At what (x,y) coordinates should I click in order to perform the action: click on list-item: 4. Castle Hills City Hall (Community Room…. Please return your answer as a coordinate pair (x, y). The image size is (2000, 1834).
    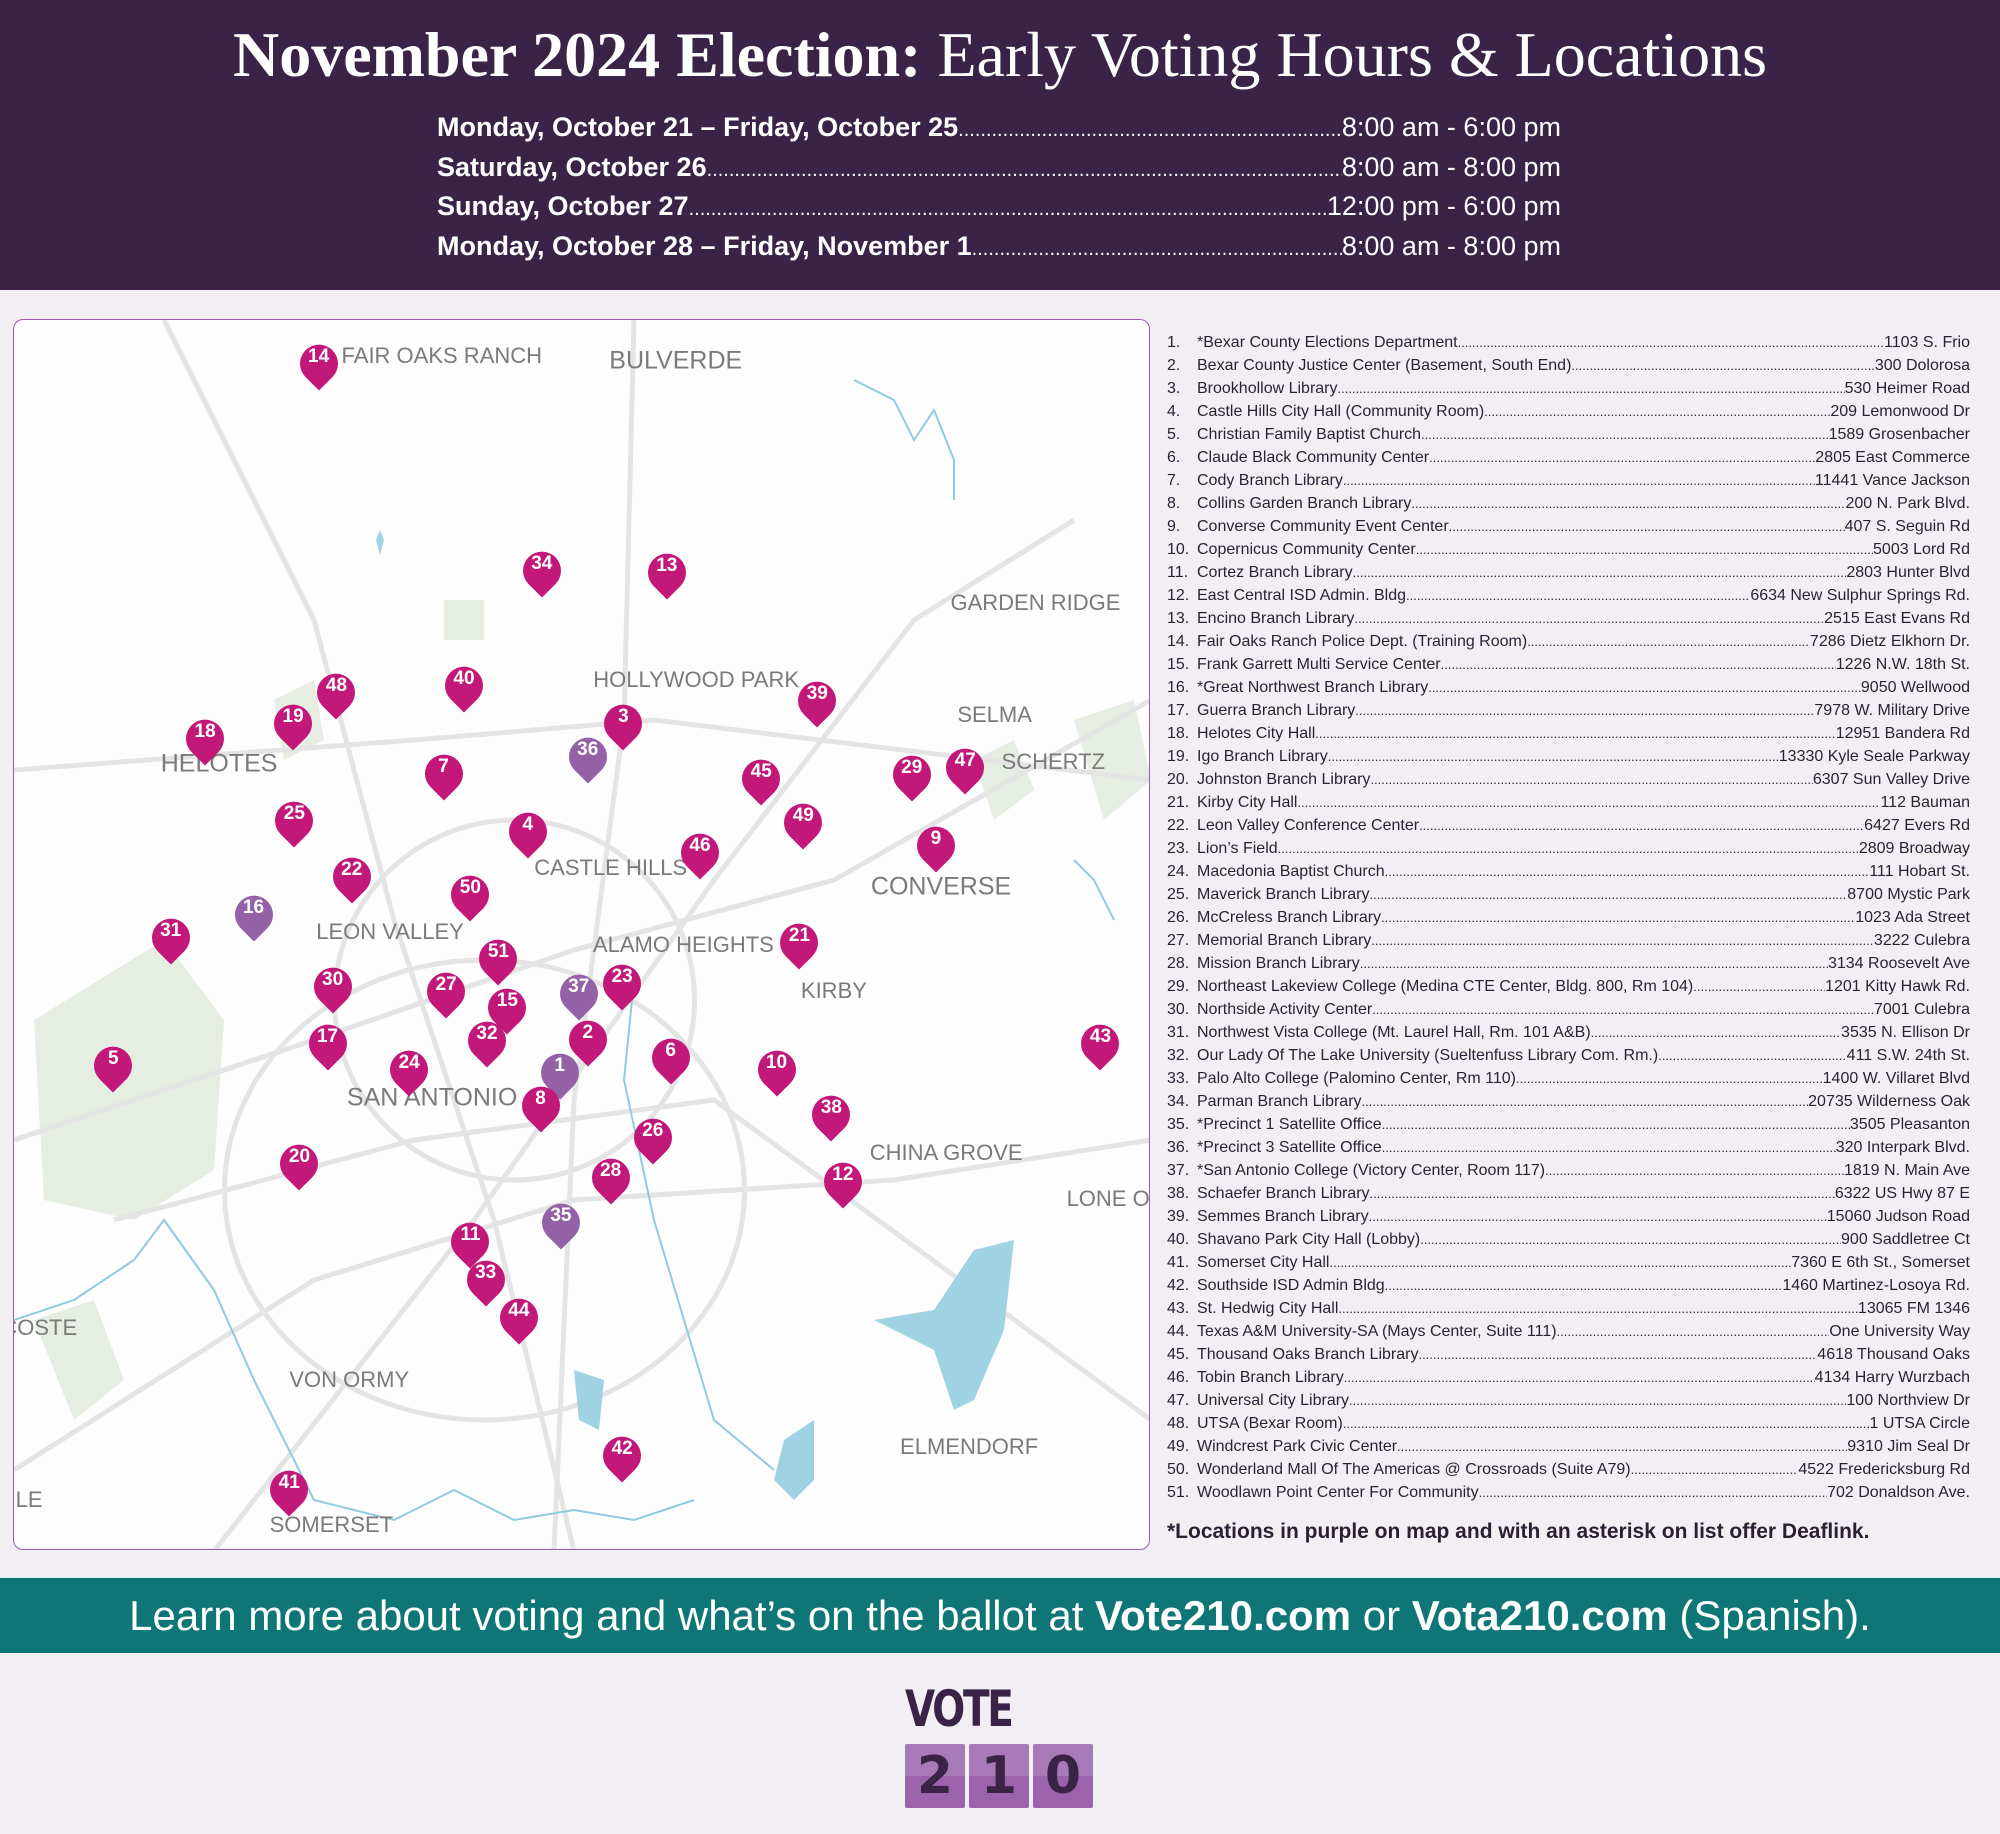
    Looking at the image, I should click on (1568, 414).